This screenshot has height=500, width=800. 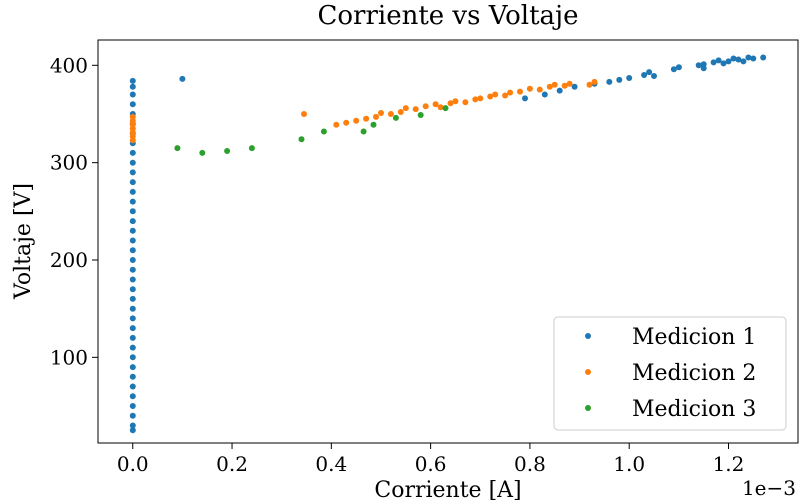 I want to click on y-tick-label: 200, so click(x=69, y=260).